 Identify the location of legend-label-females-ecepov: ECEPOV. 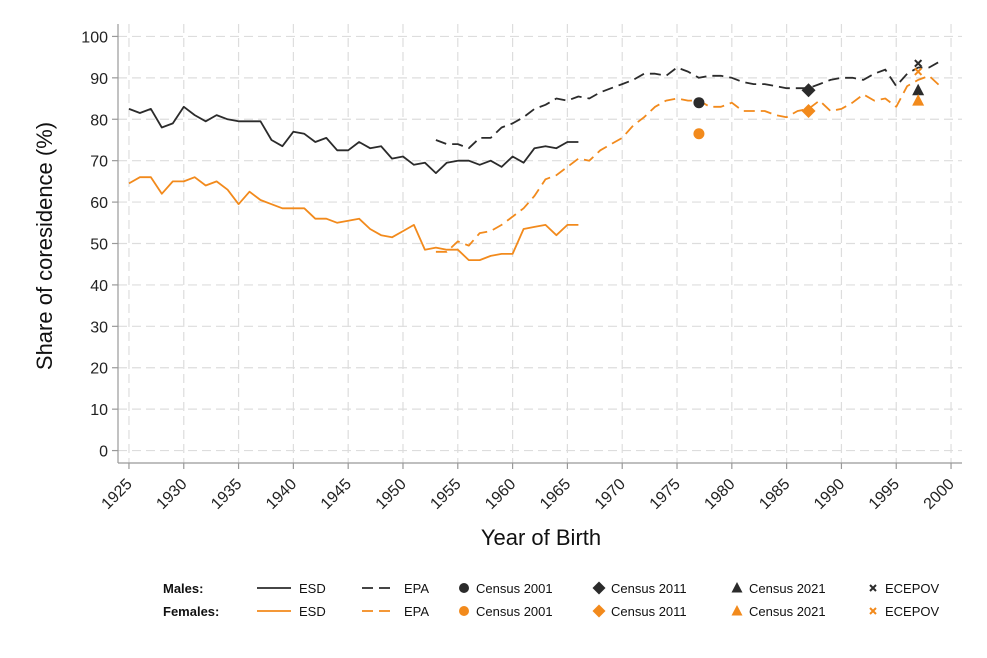
(912, 611).